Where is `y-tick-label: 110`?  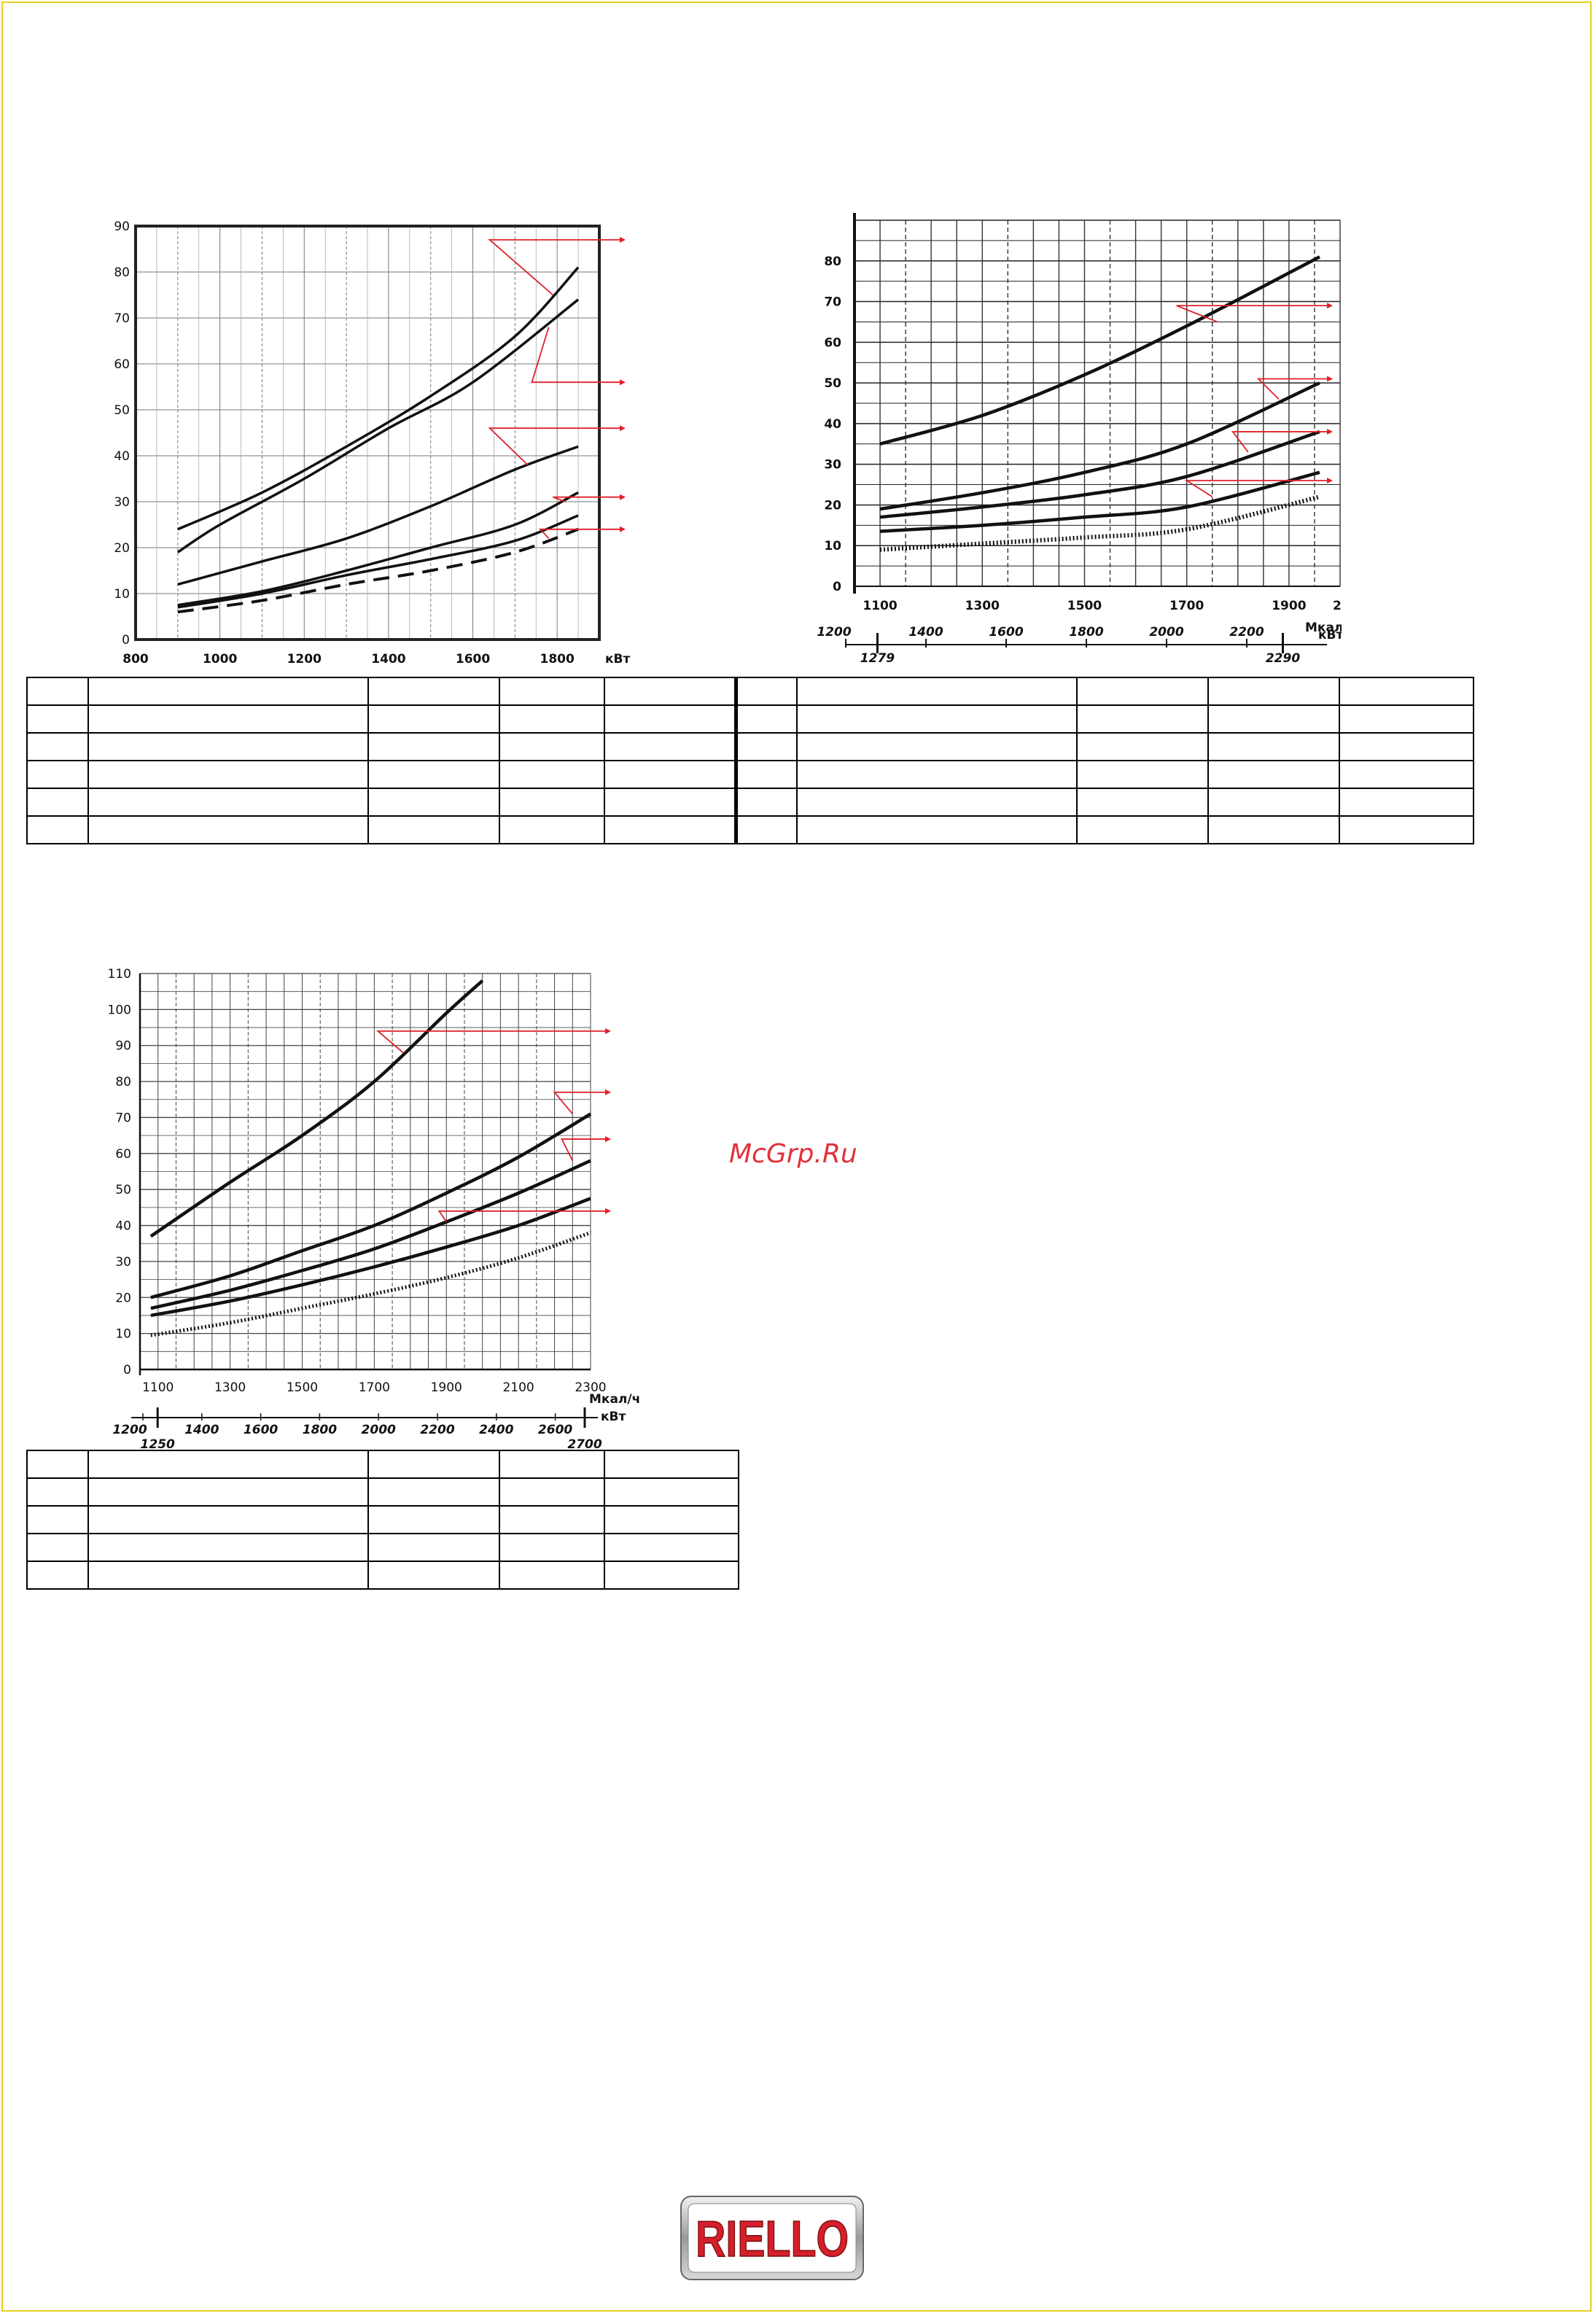 y-tick-label: 110 is located at coordinates (119, 974).